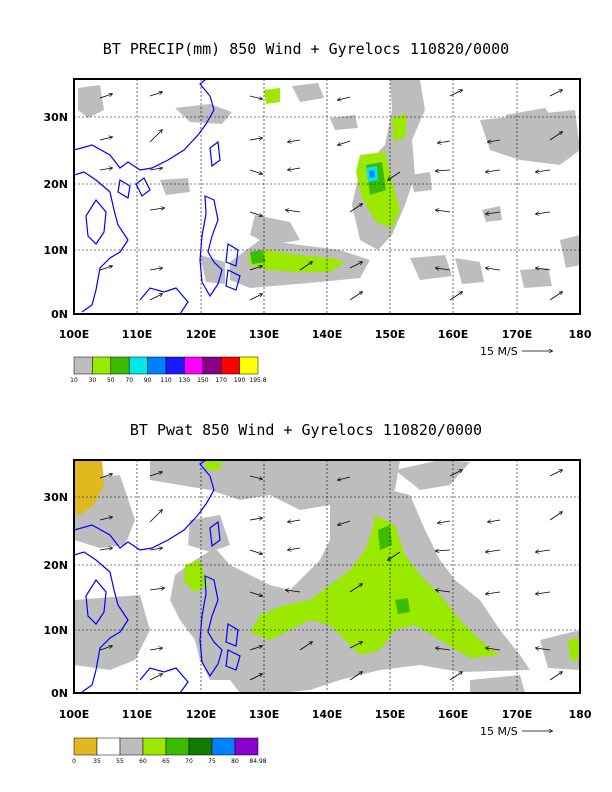 Image resolution: width=612 pixels, height=792 pixels. I want to click on panel-1-y-tick: 30N, so click(55, 117).